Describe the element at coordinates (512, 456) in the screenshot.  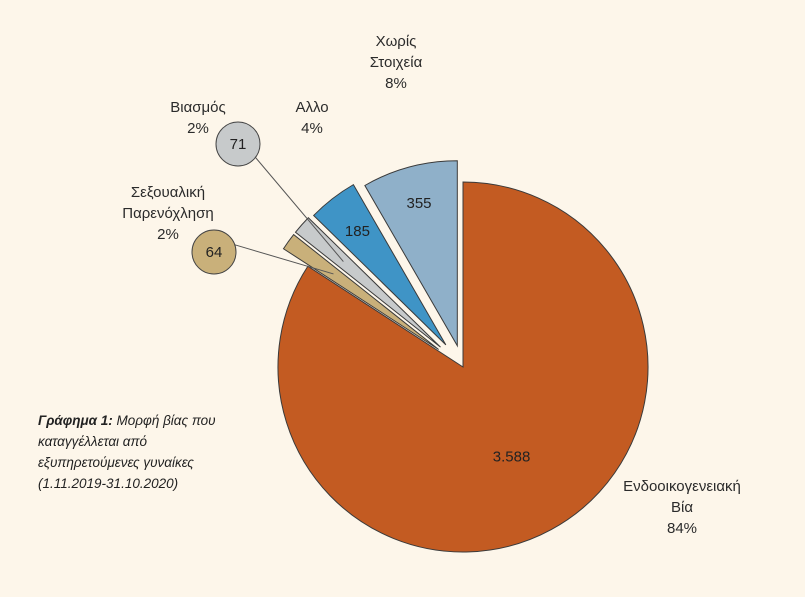
I see `slice-value-label: 3.588` at that location.